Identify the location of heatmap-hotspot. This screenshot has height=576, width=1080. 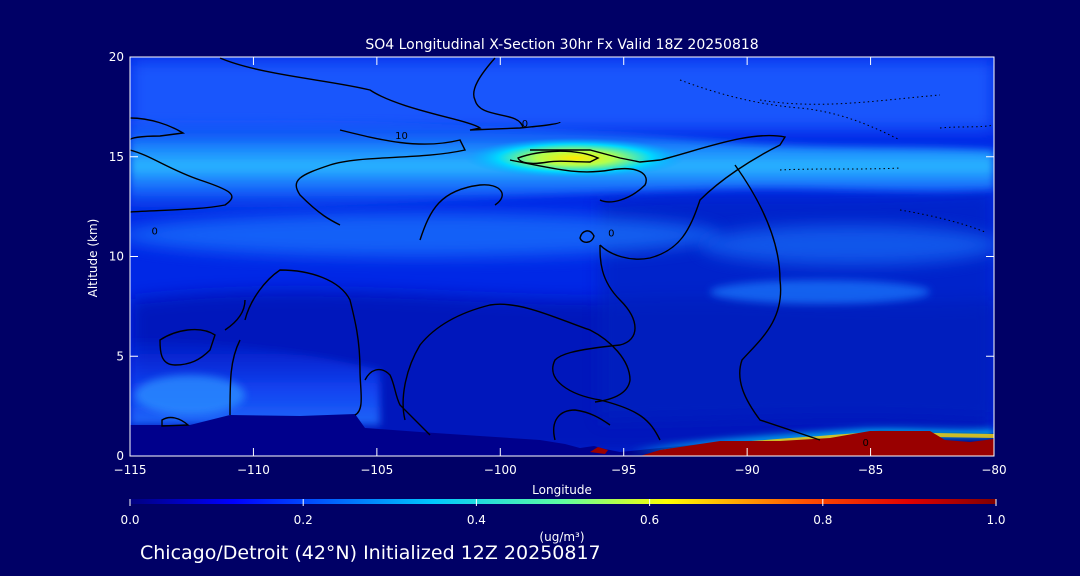
(575, 158).